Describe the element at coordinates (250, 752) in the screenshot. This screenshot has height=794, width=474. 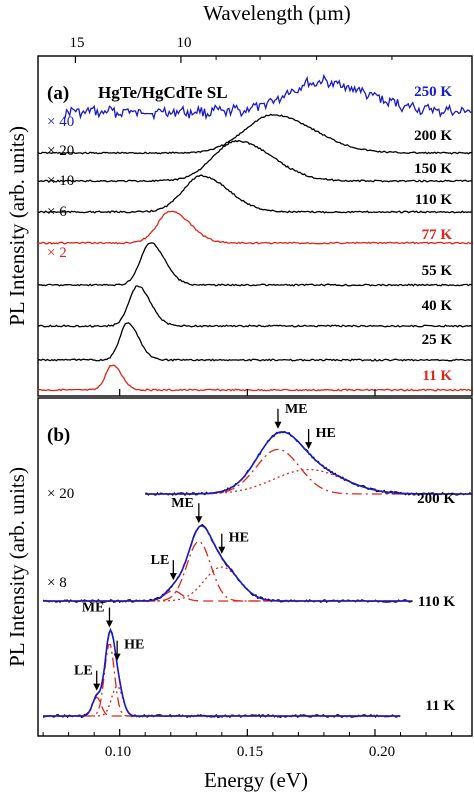
I see `x-tick-label-1: 0.15` at that location.